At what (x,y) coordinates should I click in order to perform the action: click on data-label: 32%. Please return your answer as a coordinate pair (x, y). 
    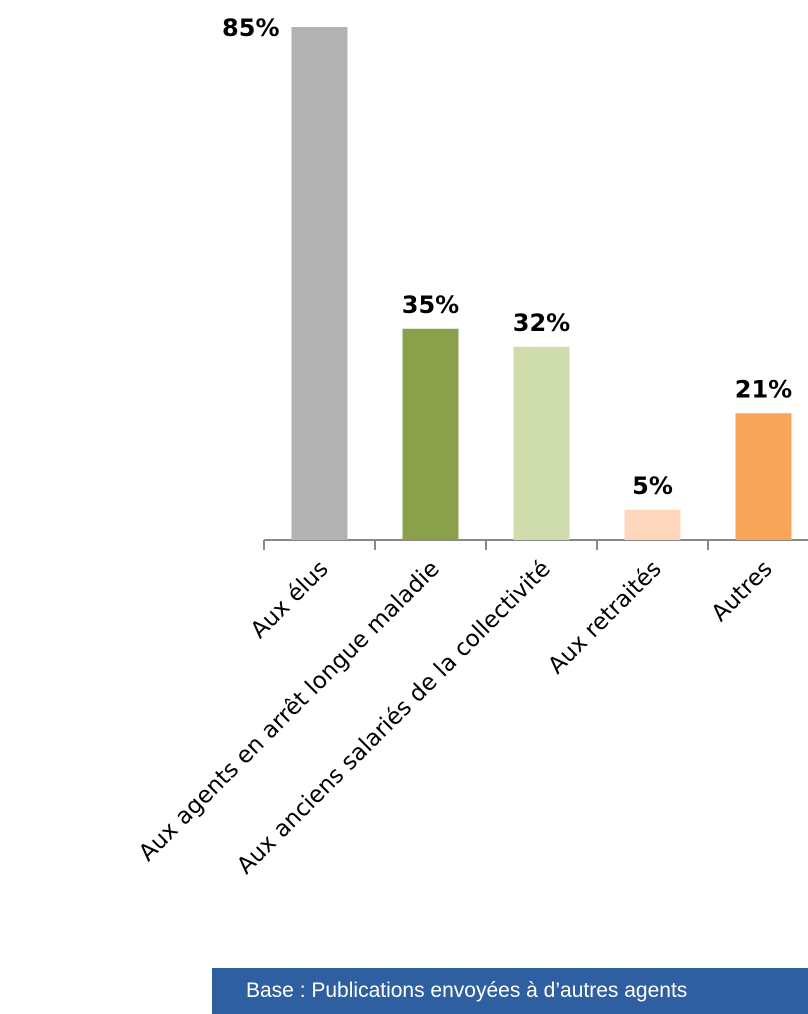
    Looking at the image, I should click on (541, 323).